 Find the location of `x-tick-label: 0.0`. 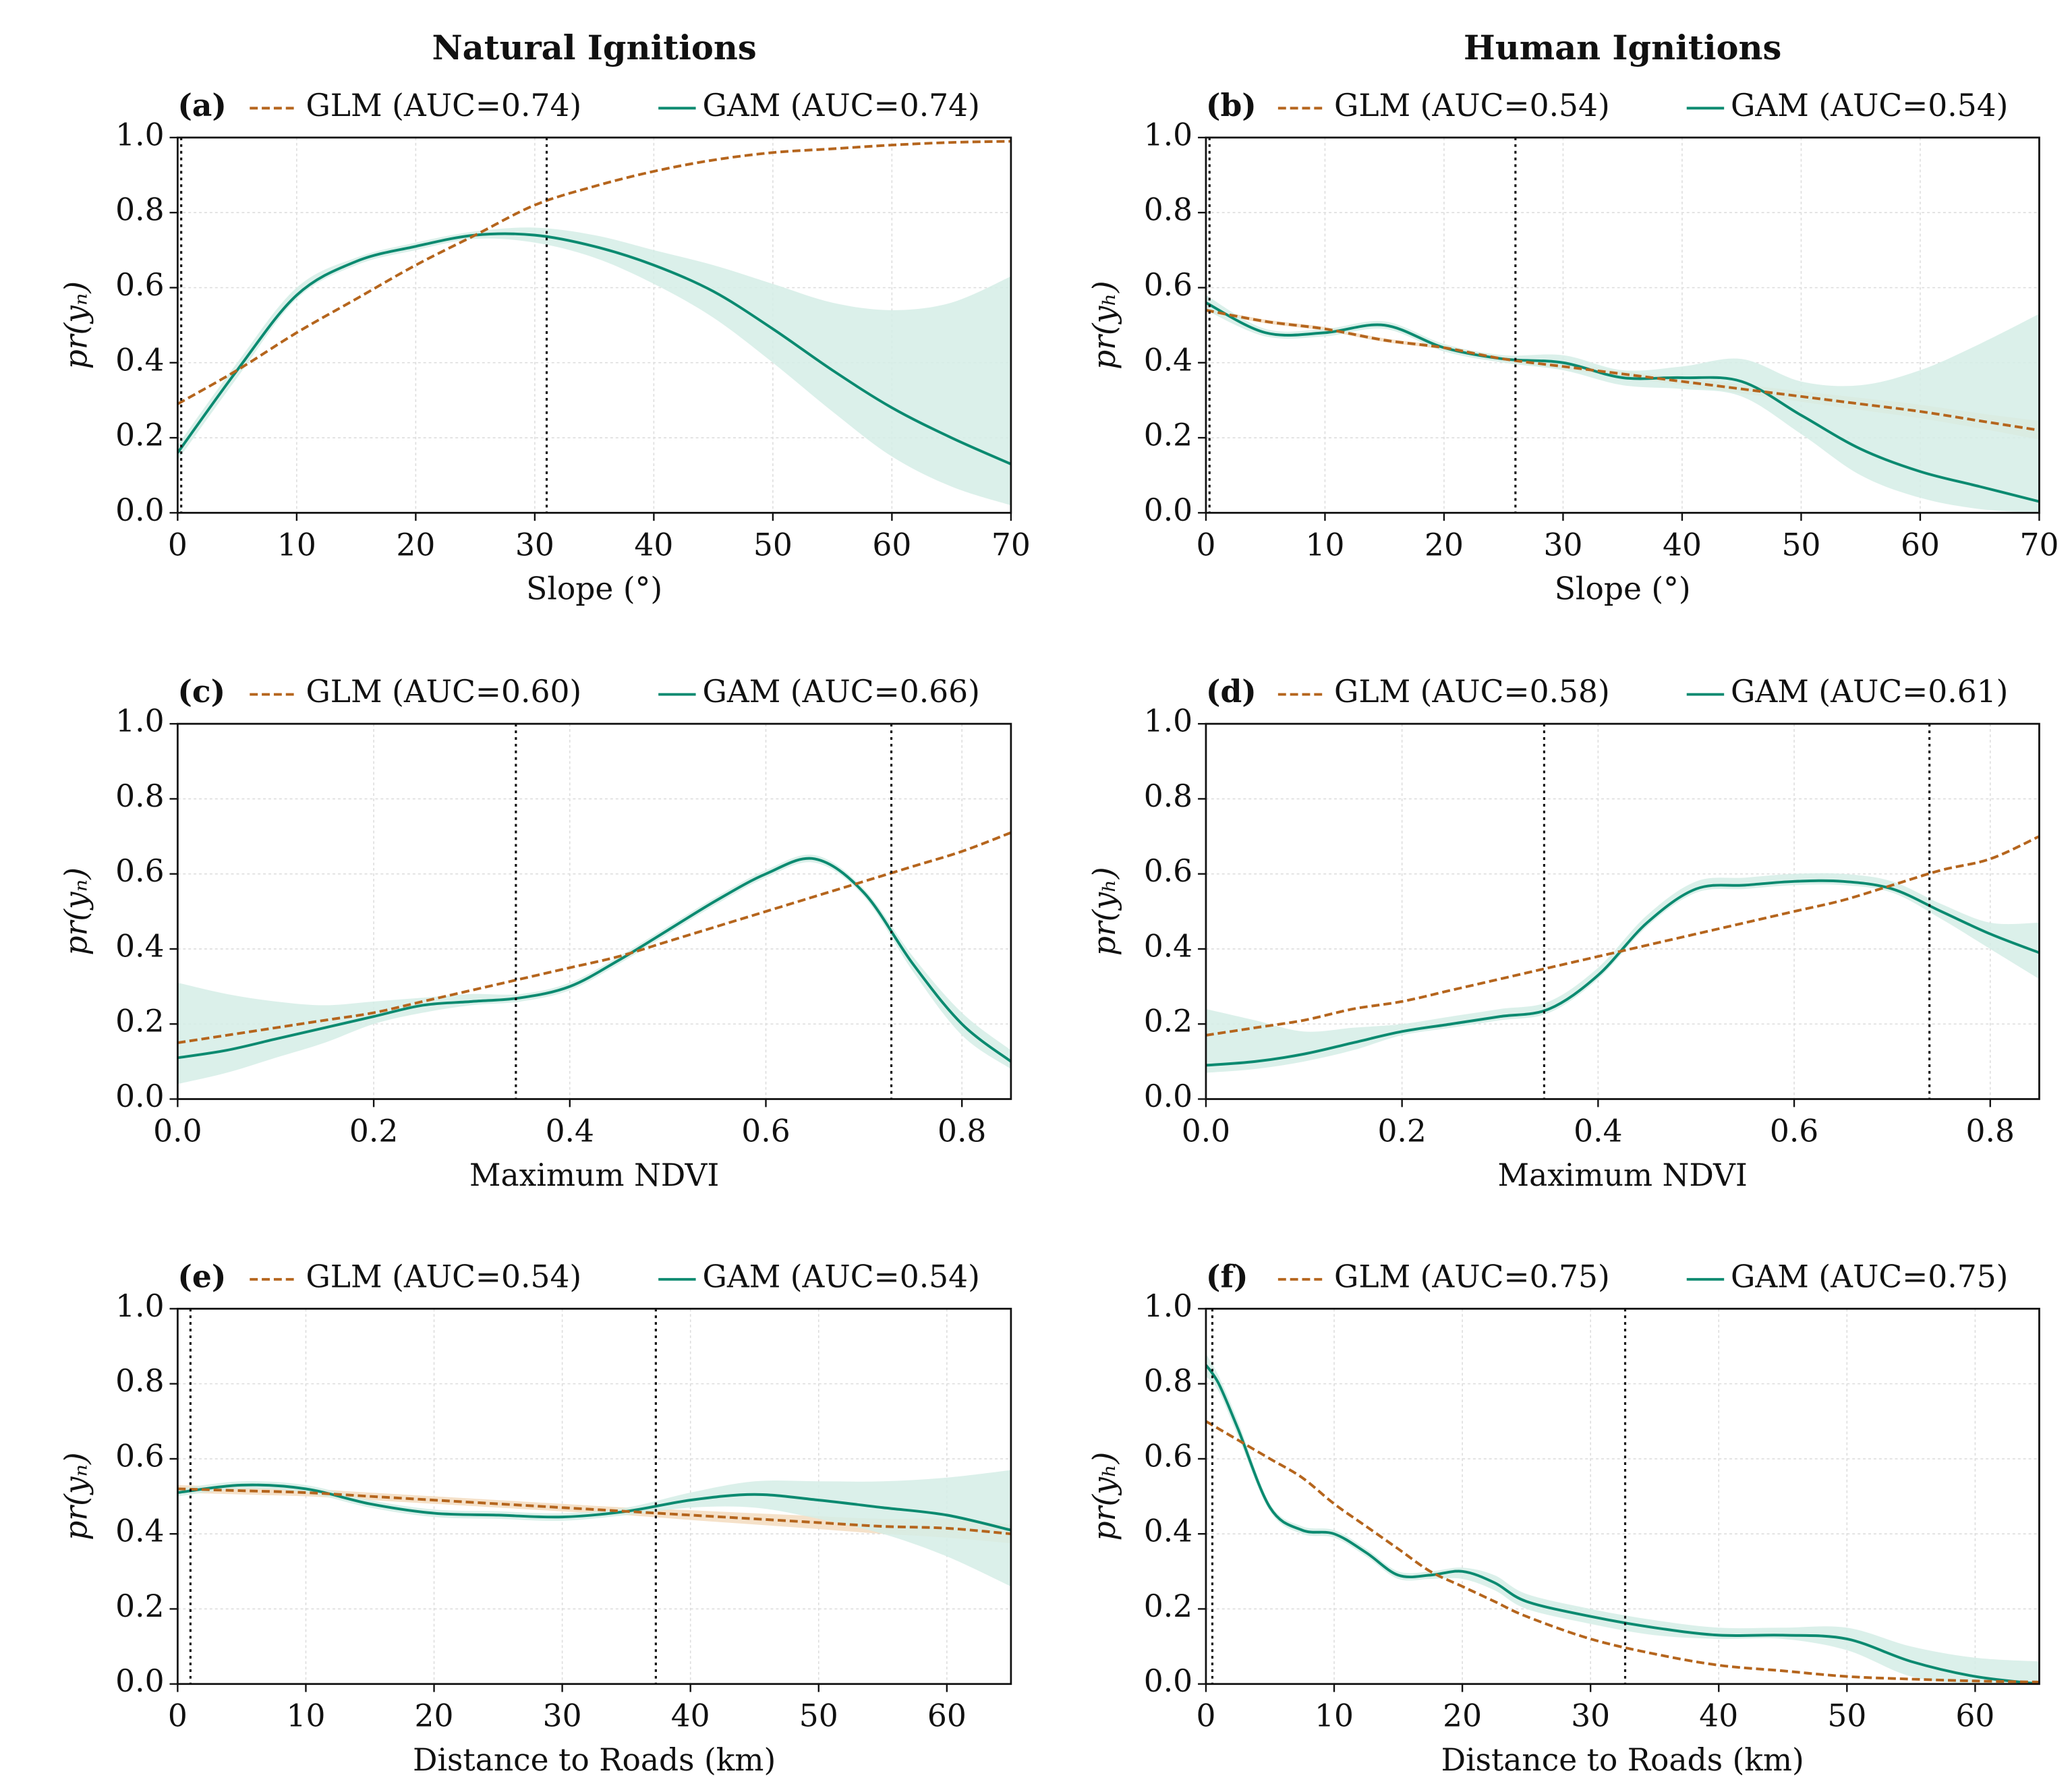

x-tick-label: 0.0 is located at coordinates (1206, 1131).